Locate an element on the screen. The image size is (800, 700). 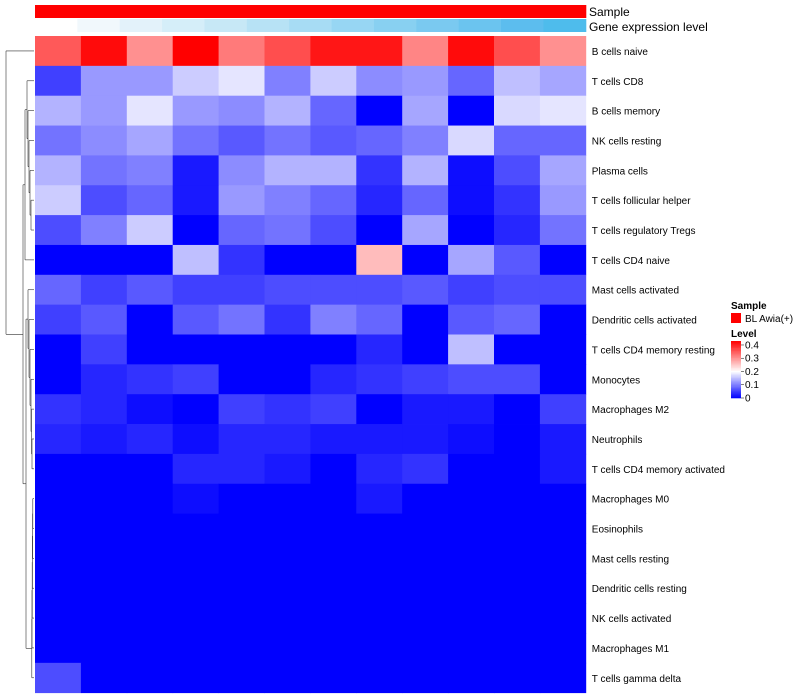
colorbar-tick-label: 0 is located at coordinates (748, 399).